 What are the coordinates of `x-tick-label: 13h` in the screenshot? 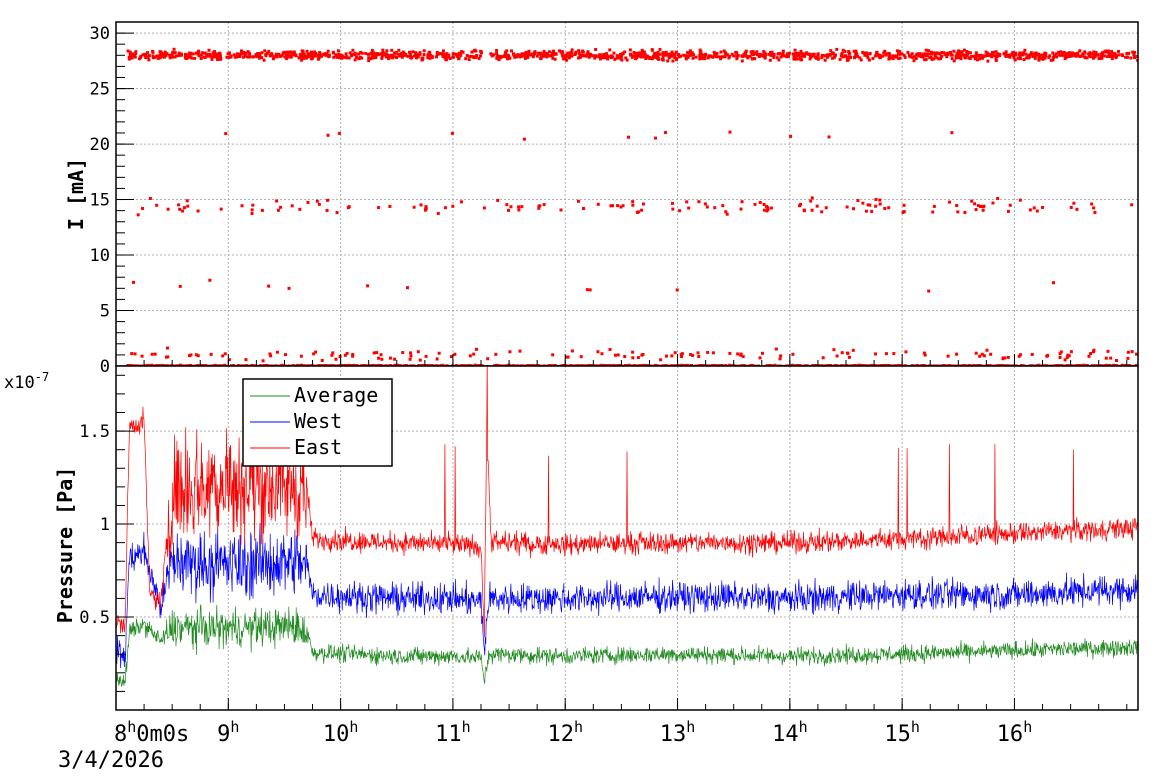 It's located at (678, 732).